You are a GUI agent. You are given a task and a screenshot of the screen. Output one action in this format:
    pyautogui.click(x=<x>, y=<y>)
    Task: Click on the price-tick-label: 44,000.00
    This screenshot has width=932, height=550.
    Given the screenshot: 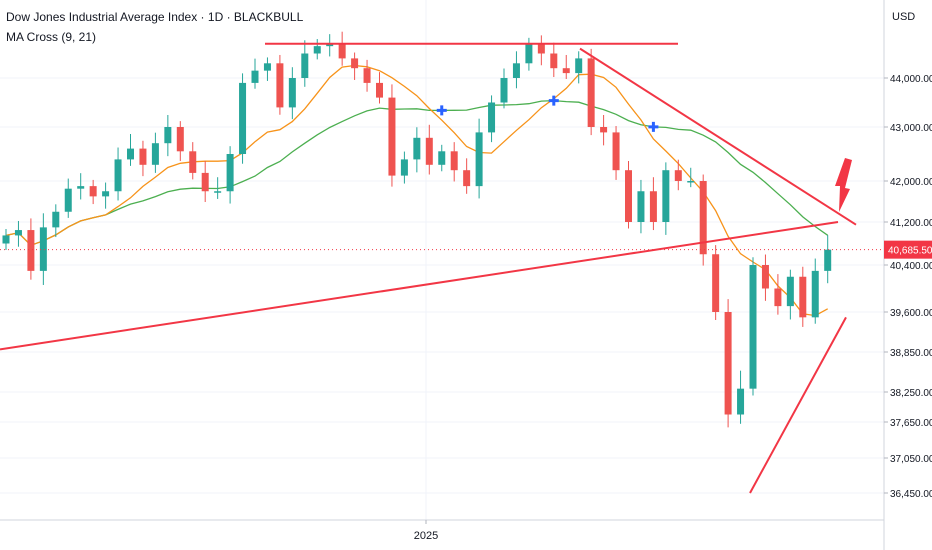 What is the action you would take?
    pyautogui.click(x=911, y=79)
    